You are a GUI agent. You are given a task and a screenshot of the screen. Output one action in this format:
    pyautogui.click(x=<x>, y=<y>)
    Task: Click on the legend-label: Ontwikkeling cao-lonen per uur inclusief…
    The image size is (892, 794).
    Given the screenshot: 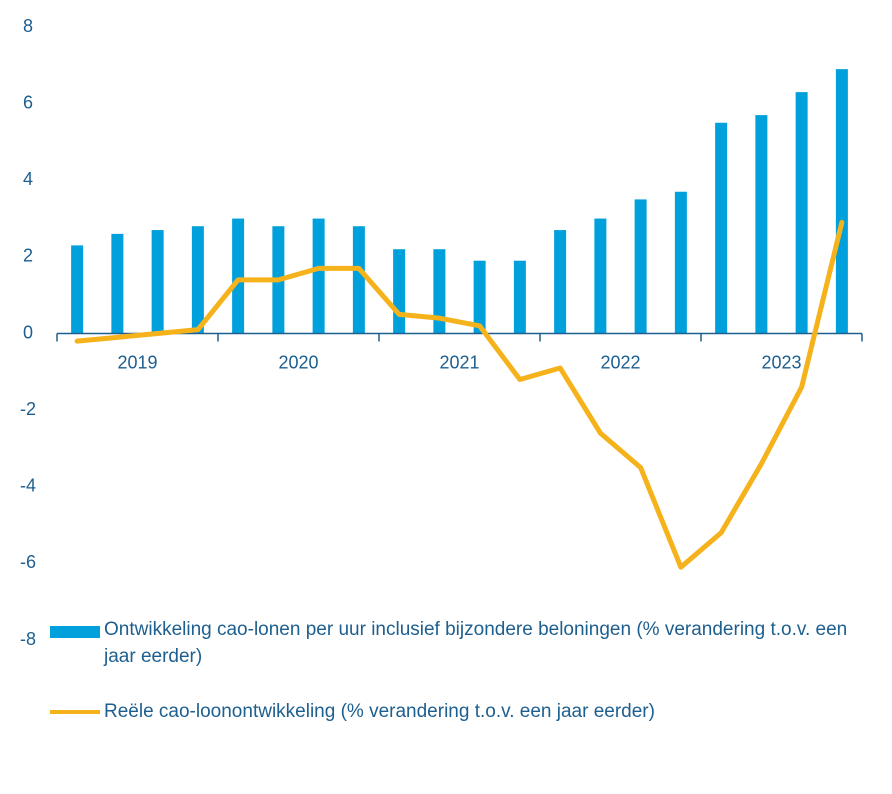 What is the action you would take?
    pyautogui.click(x=476, y=643)
    